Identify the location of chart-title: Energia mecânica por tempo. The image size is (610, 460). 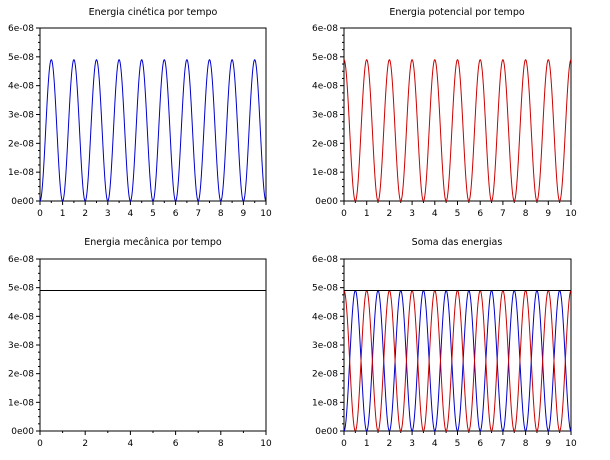
(153, 242).